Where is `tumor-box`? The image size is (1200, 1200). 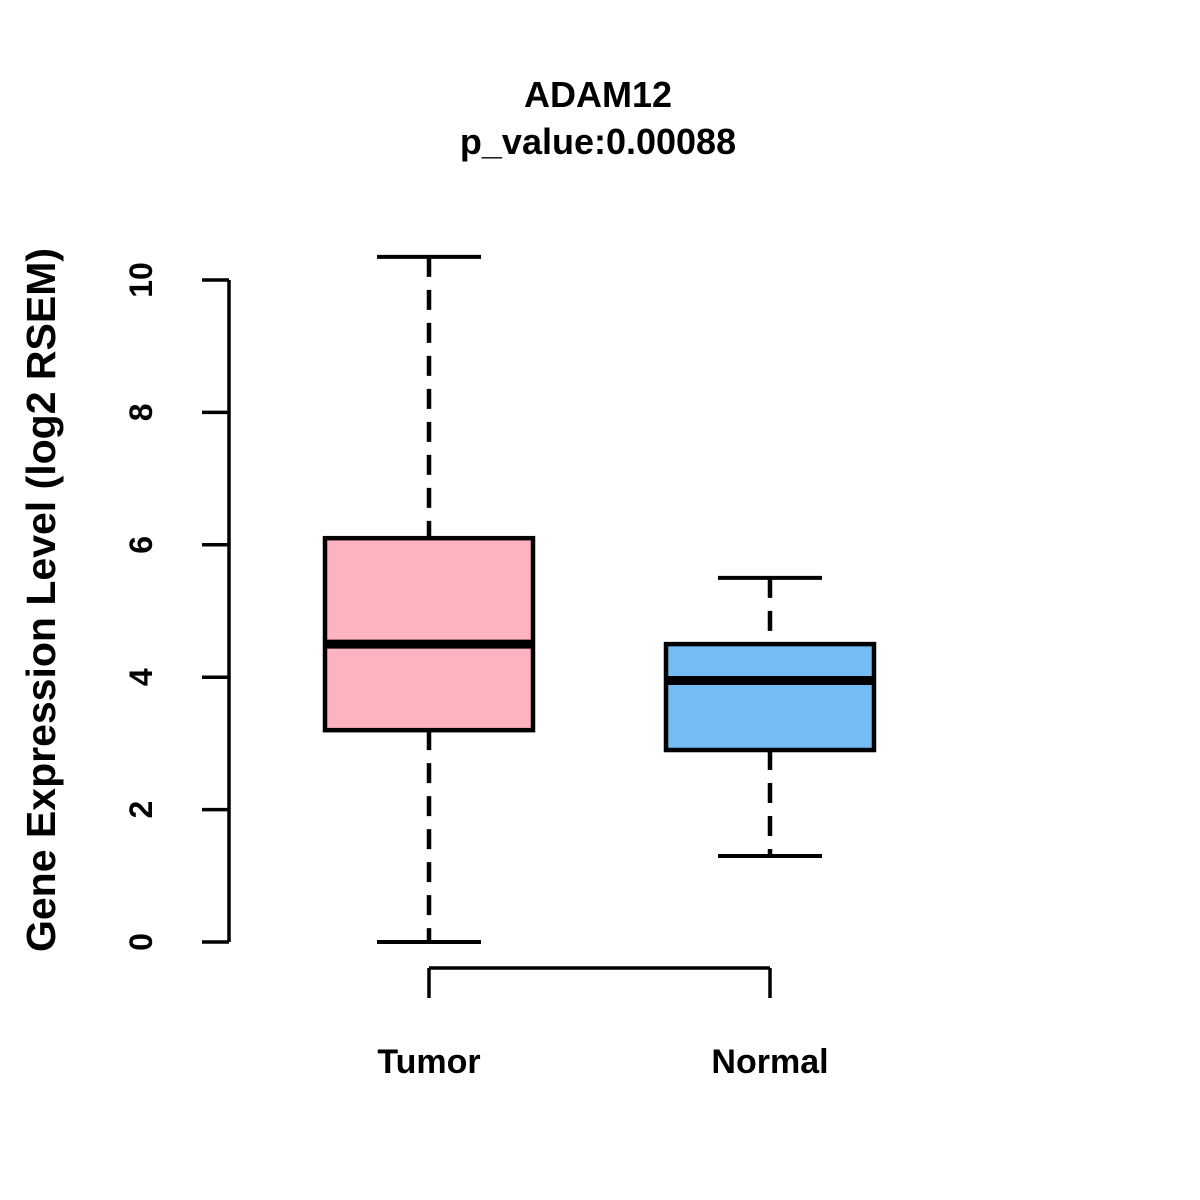
tumor-box is located at coordinates (429, 634).